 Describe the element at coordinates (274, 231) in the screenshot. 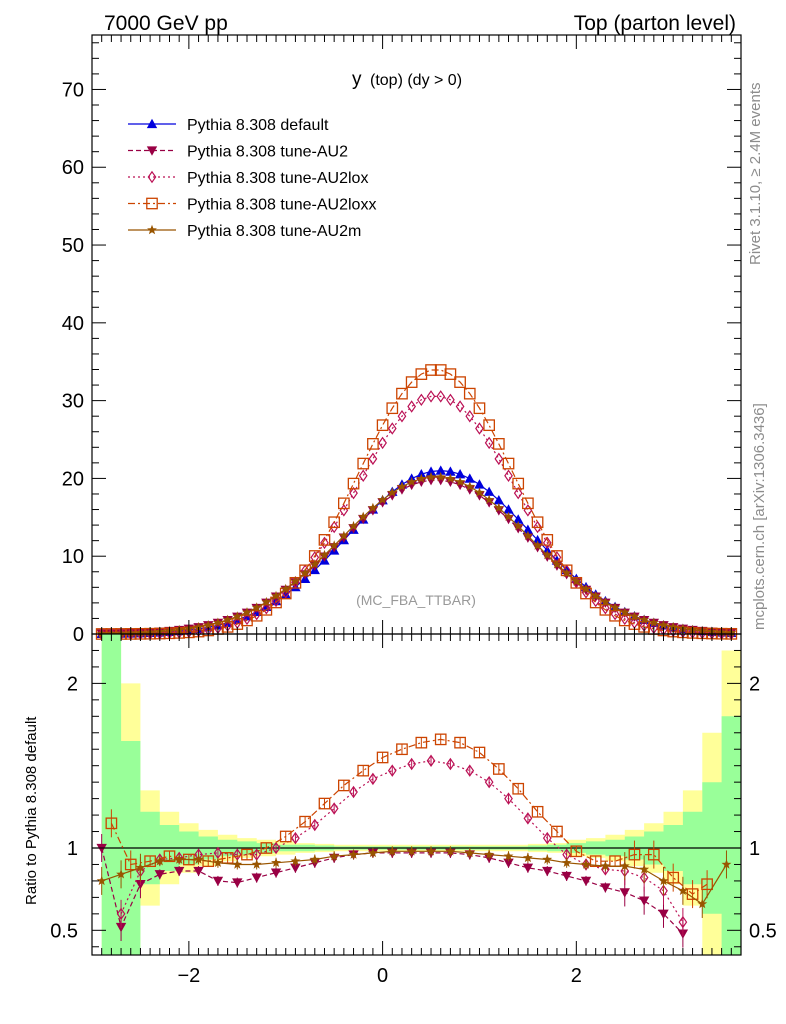

I see `legend-label: Pythia 8.308 tune-AU2m` at that location.